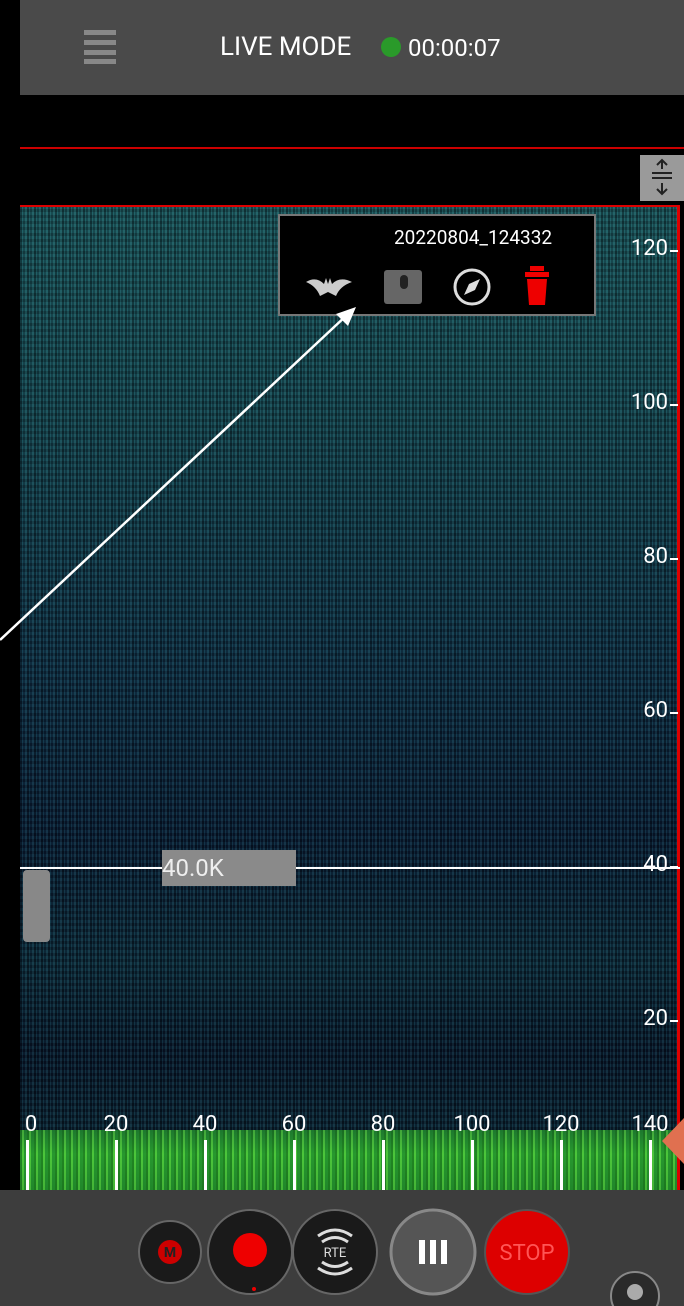 The height and width of the screenshot is (1306, 684). I want to click on frequency-marker, so click(350, 868).